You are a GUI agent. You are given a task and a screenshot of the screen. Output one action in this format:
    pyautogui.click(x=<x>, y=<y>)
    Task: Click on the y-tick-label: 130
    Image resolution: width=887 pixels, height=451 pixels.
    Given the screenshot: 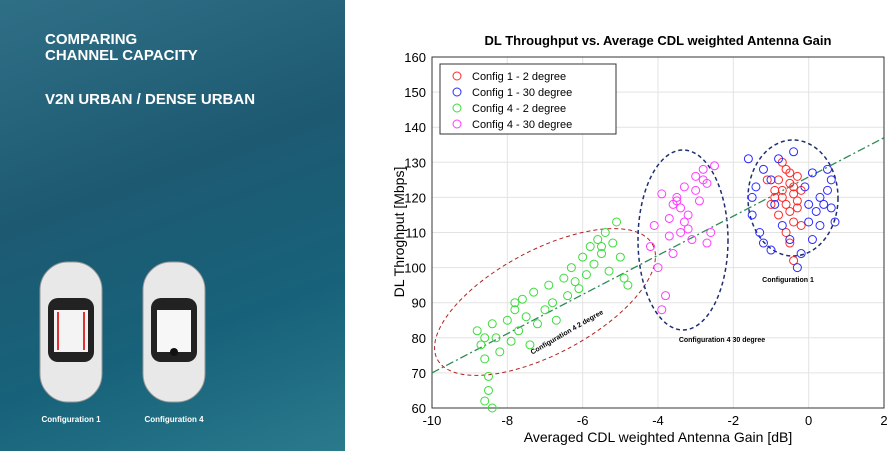 What is the action you would take?
    pyautogui.click(x=415, y=162)
    